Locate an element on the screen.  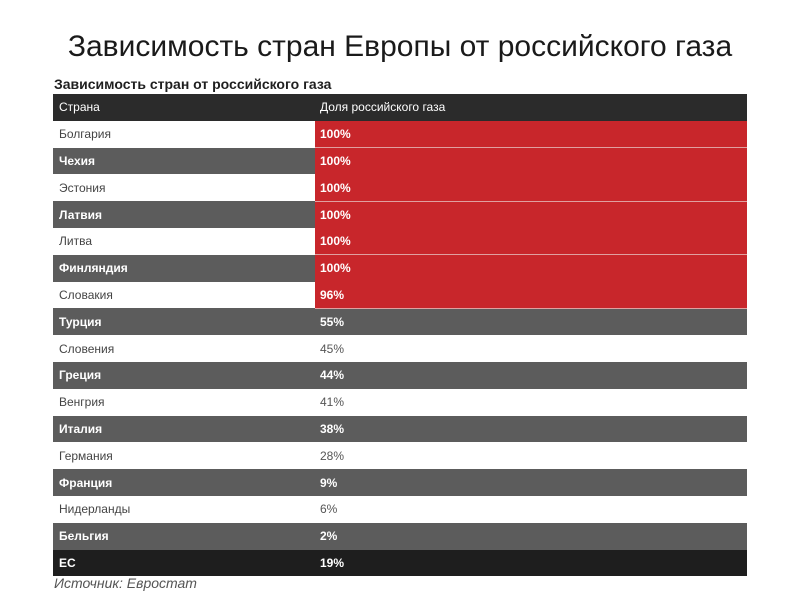
table-row: Словения 45% is located at coordinates (400, 348).